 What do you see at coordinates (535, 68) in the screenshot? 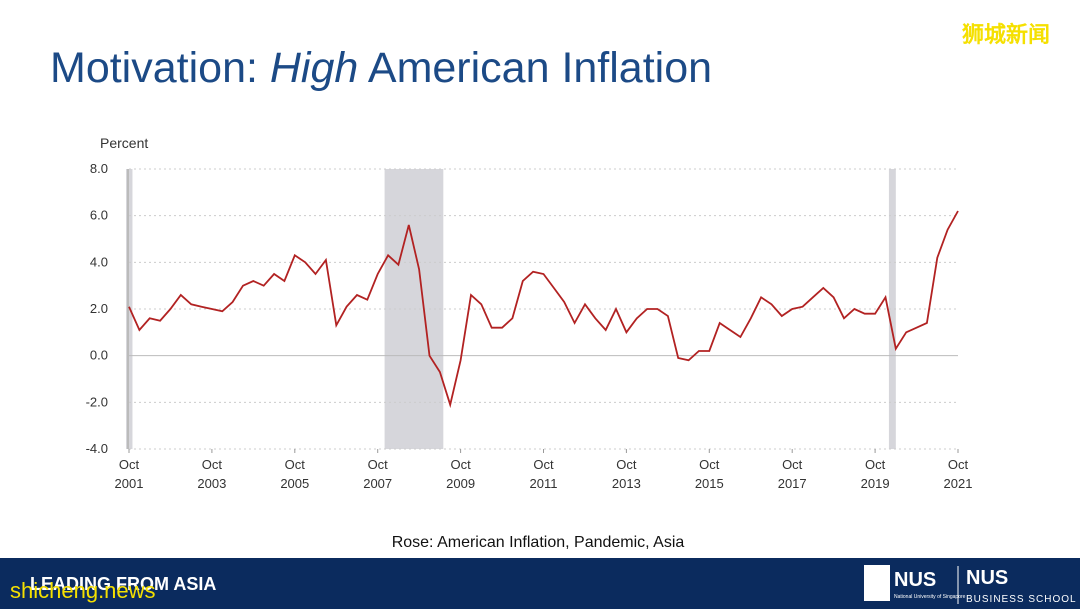
I see `title-part: American Inflation` at bounding box center [535, 68].